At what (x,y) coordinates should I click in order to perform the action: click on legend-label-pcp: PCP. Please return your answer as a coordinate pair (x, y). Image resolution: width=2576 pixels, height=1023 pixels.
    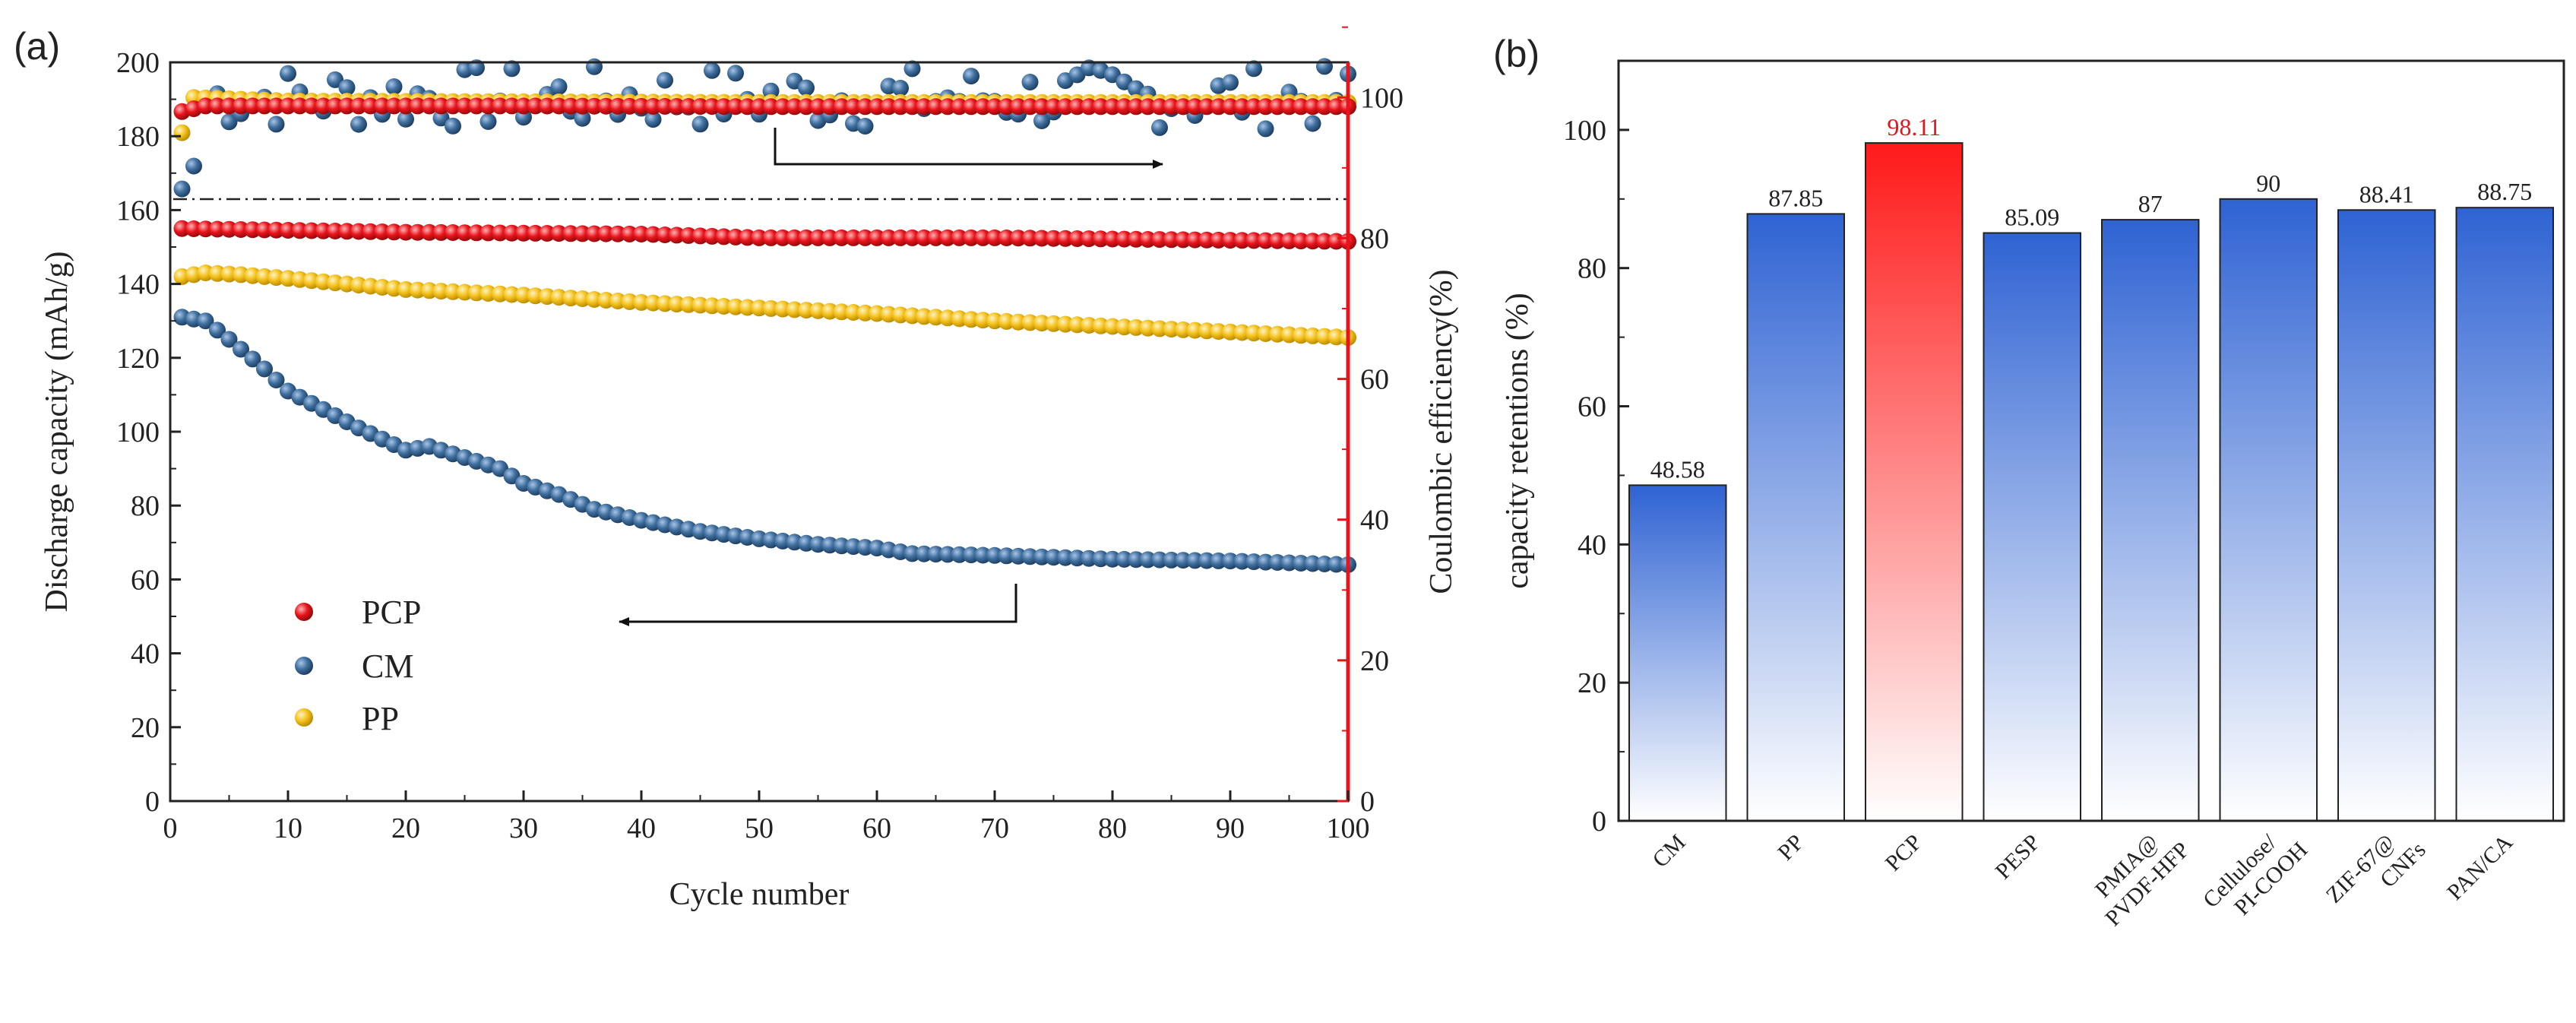
    Looking at the image, I should click on (391, 612).